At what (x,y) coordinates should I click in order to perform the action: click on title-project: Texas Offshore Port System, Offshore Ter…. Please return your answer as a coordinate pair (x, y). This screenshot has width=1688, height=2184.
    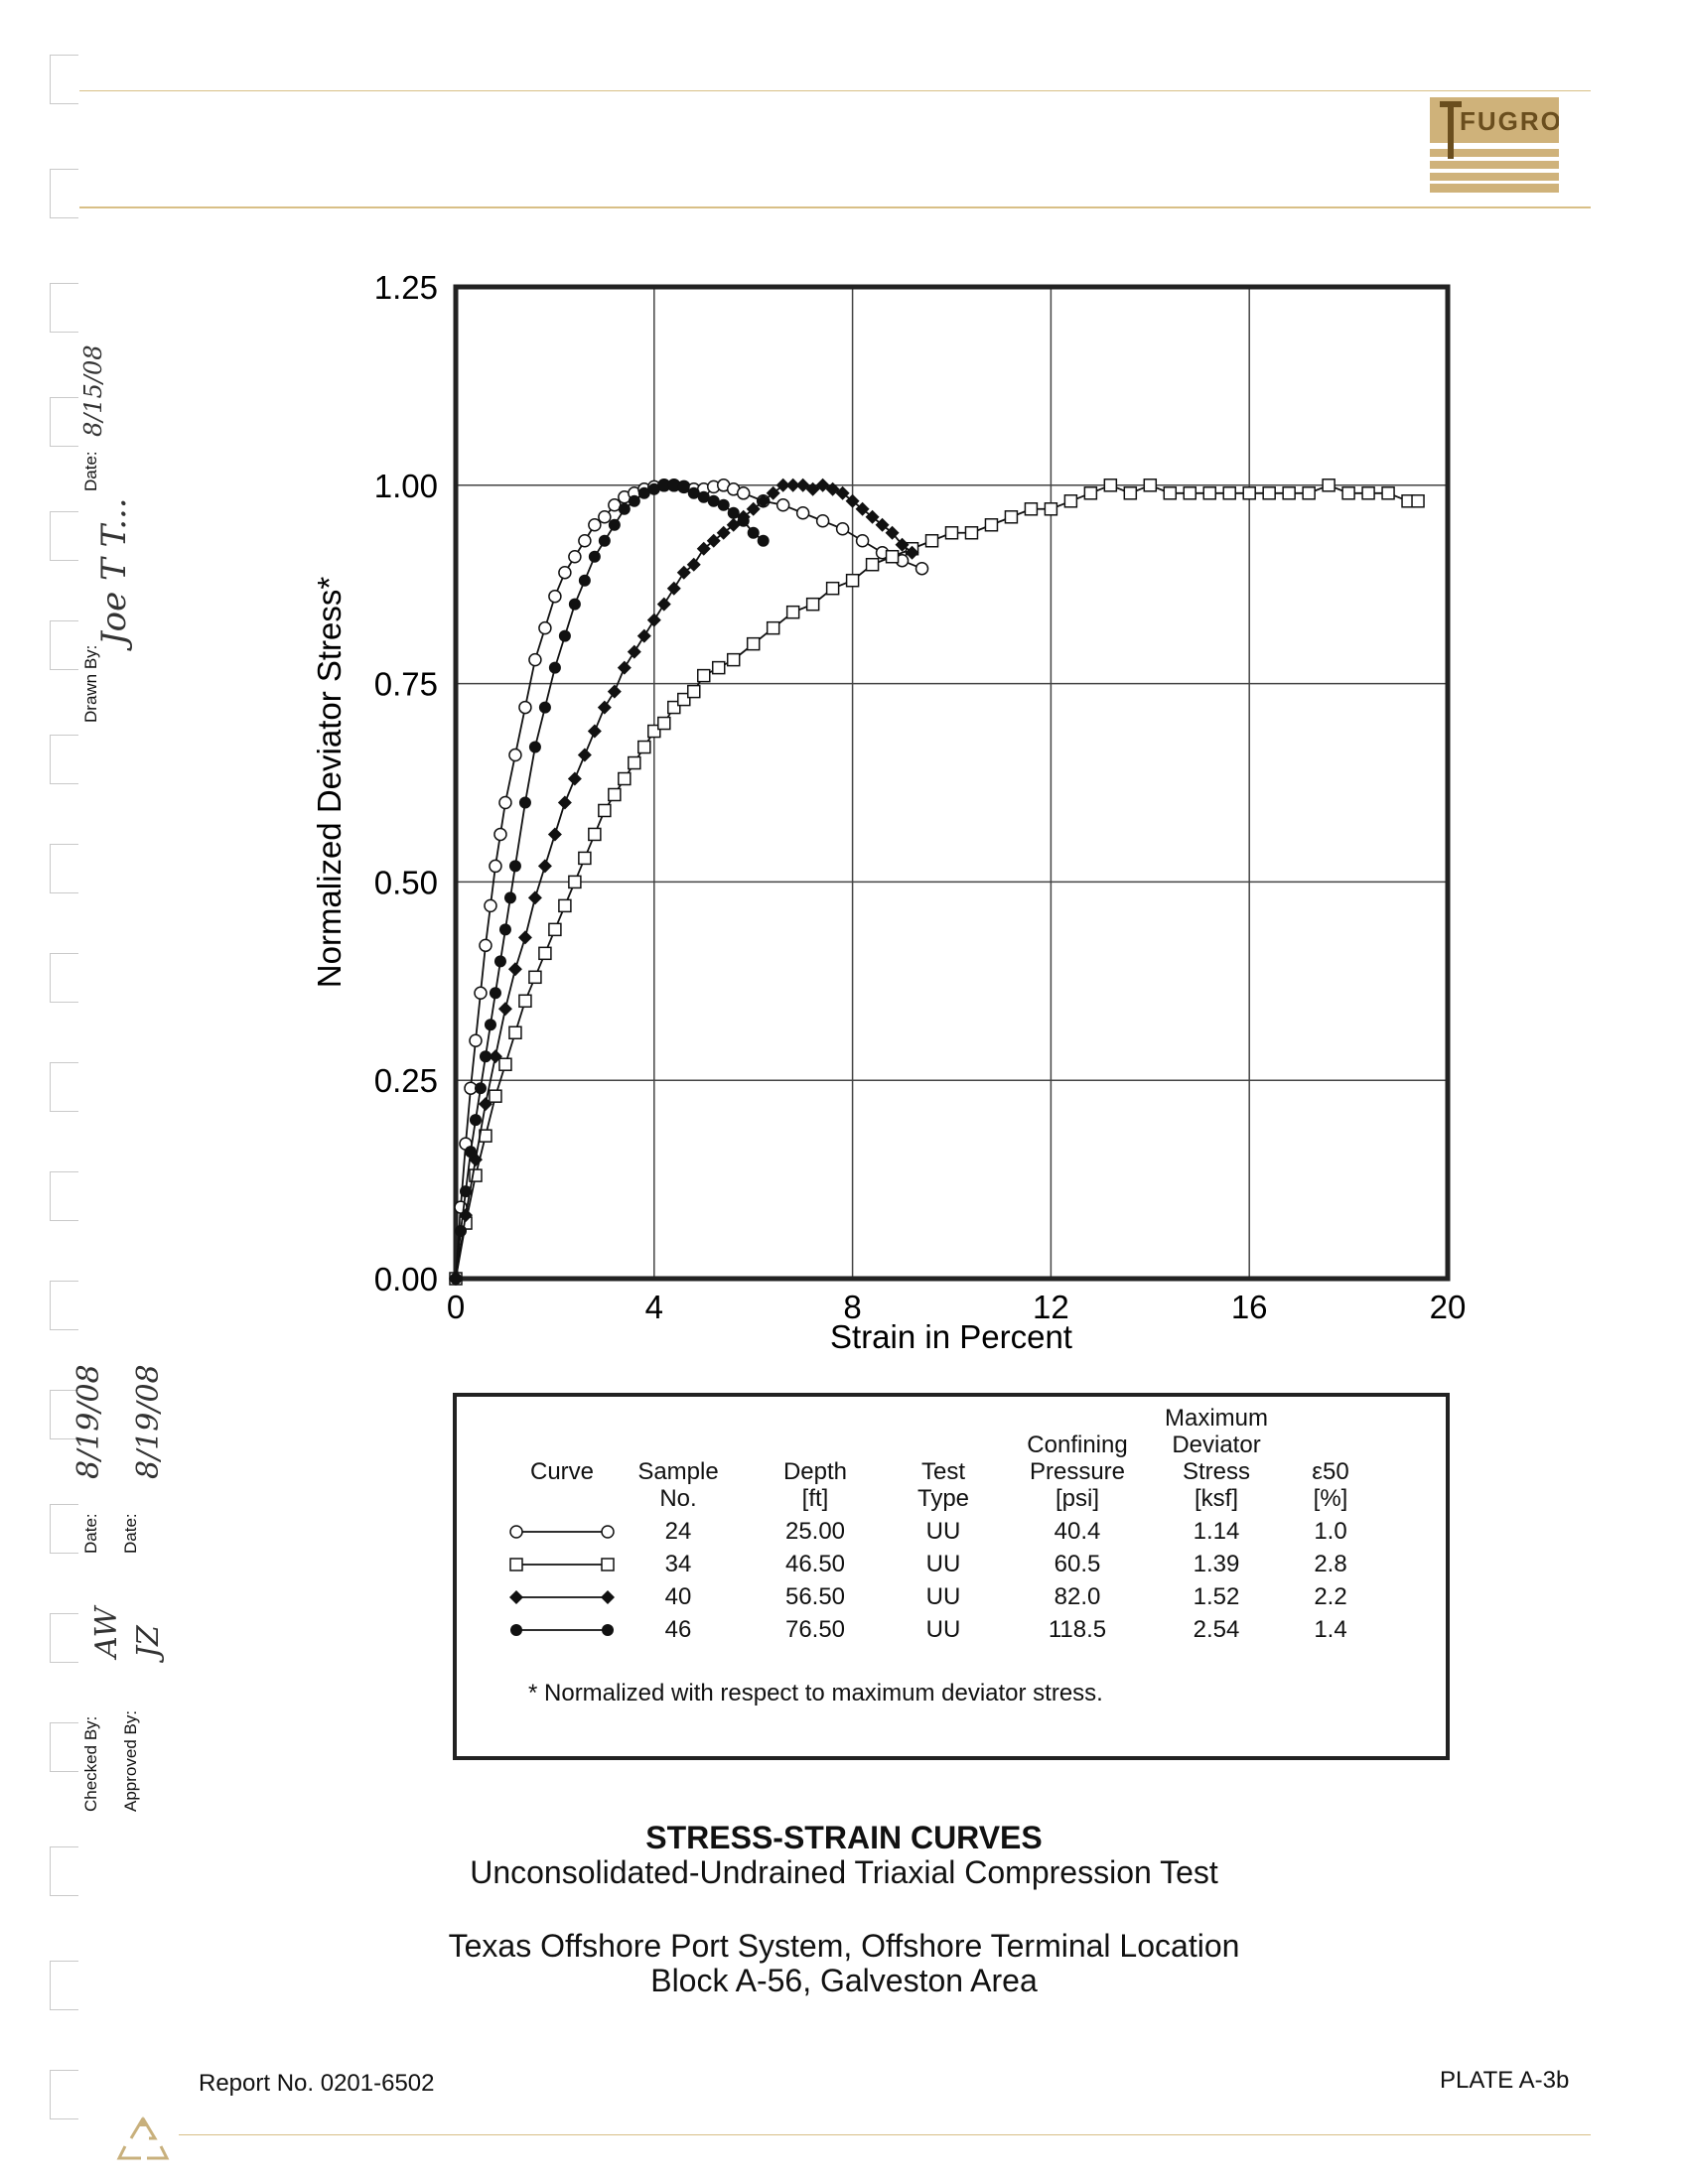
    Looking at the image, I should click on (844, 1946).